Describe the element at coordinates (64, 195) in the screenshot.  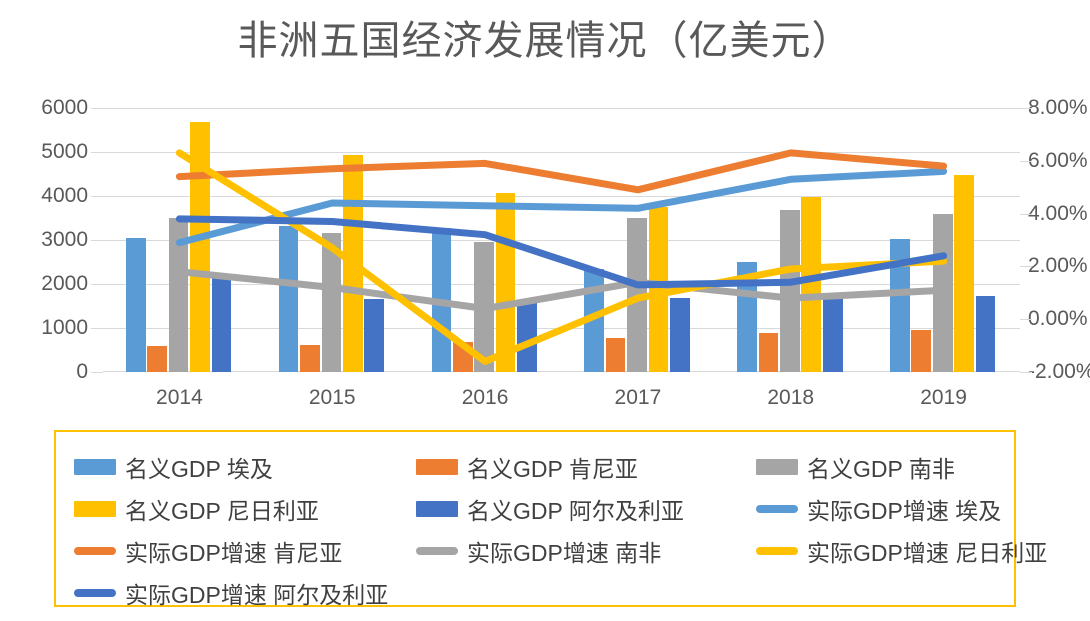
I see `y-axis-left-tick-label: 4000` at that location.